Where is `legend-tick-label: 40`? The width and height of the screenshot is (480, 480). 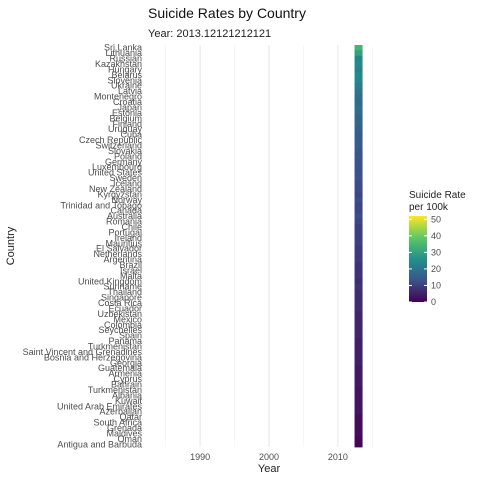
legend-tick-label: 40 is located at coordinates (436, 236).